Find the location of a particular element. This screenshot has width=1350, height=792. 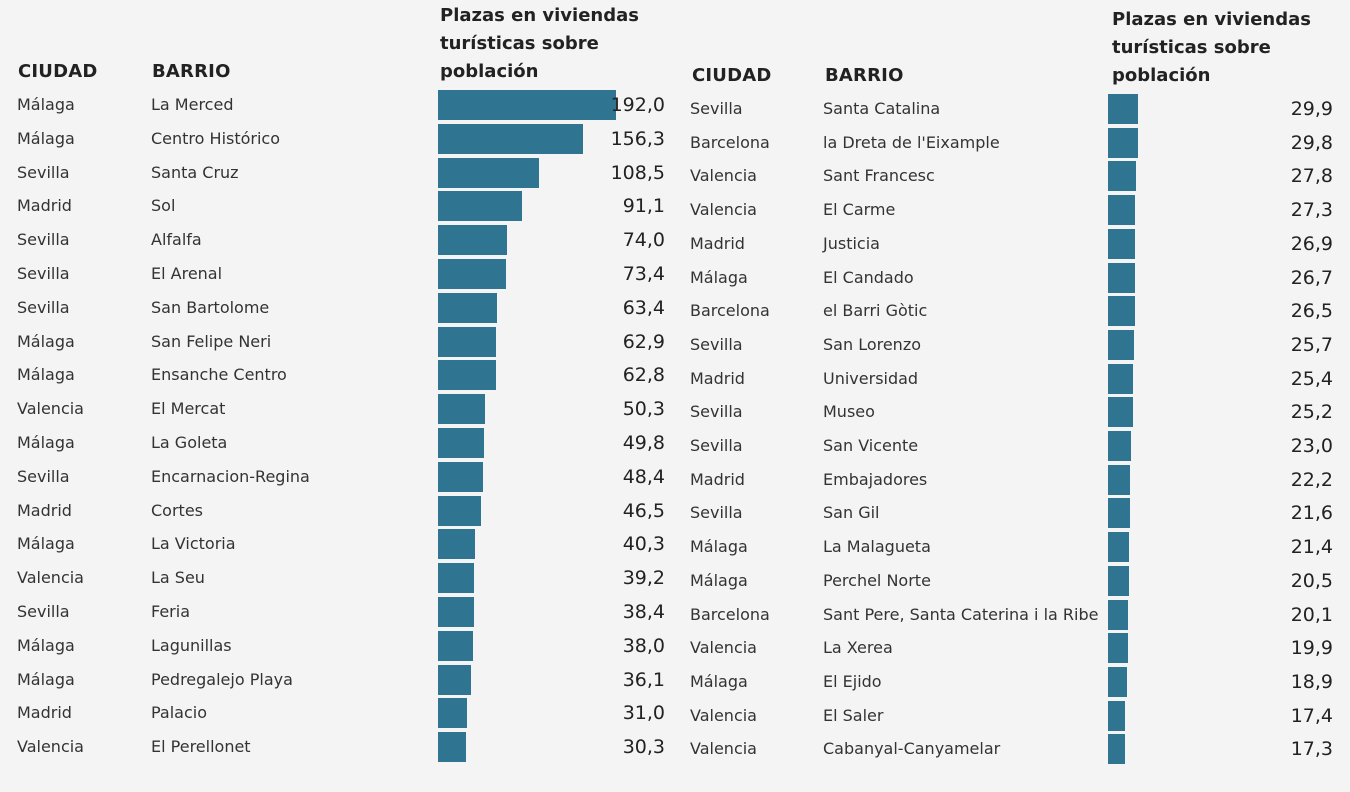

barrio-cell: el Barri Gòtic is located at coordinates (875, 311).